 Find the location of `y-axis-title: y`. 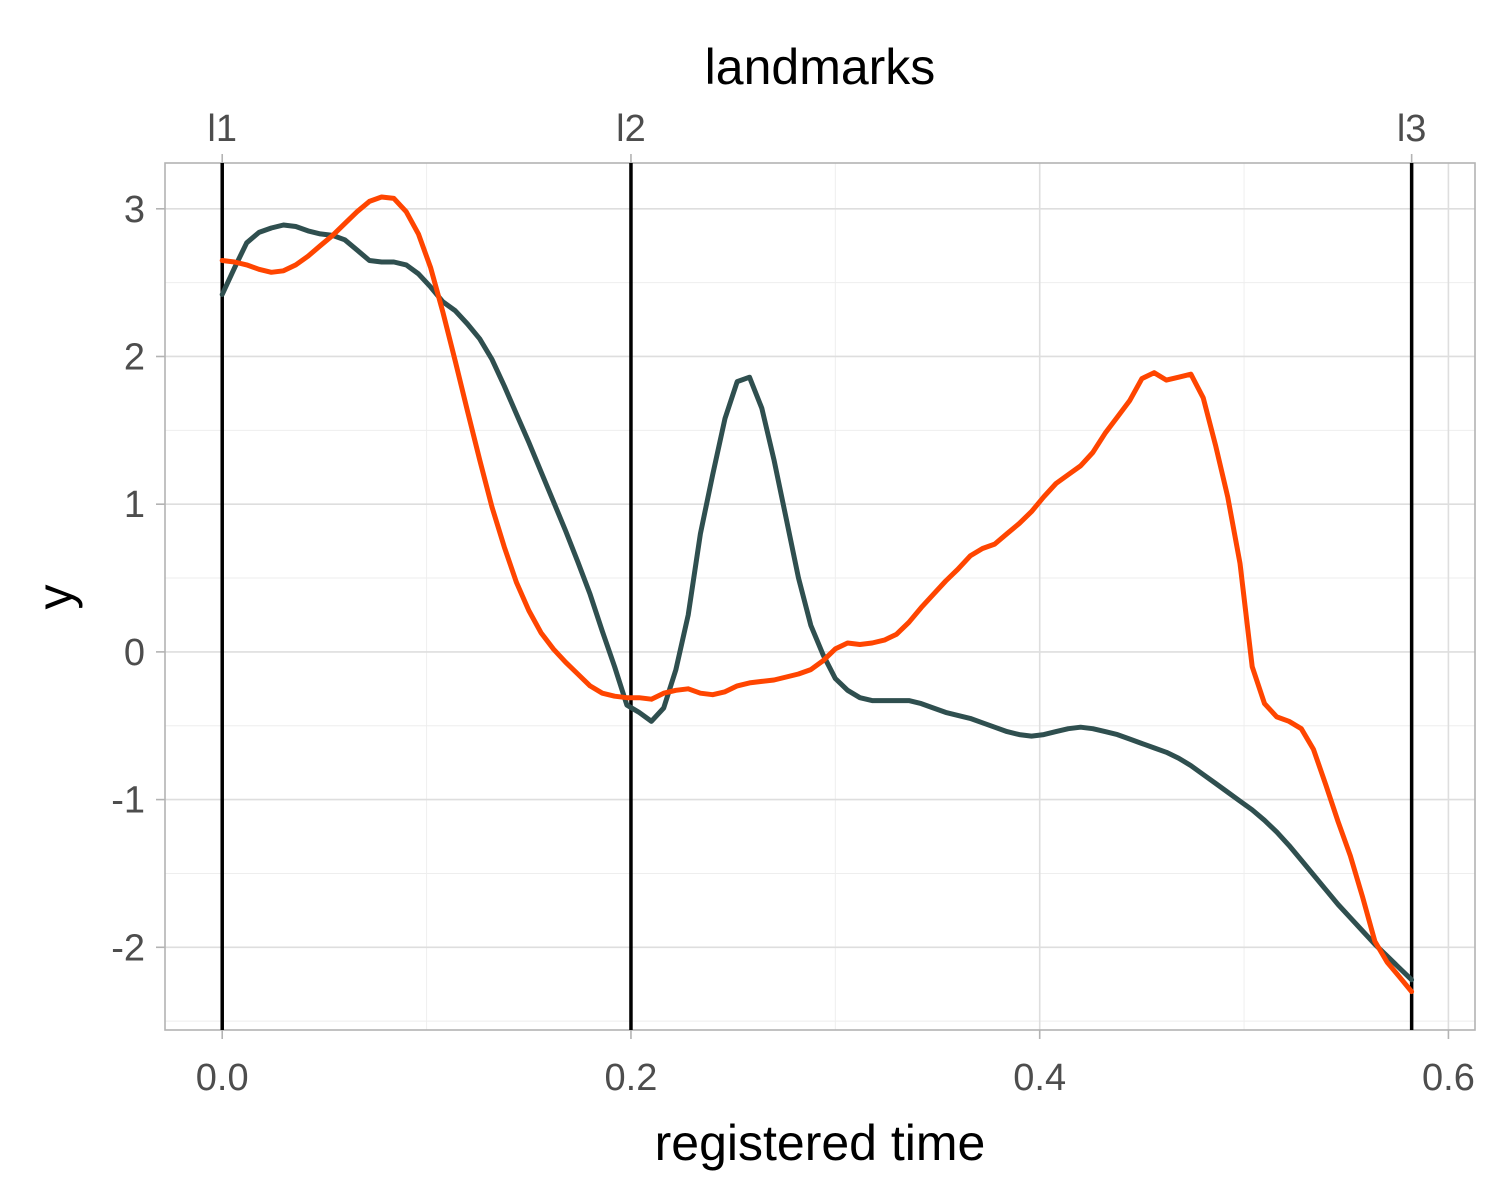

y-axis-title: y is located at coordinates (55, 597).